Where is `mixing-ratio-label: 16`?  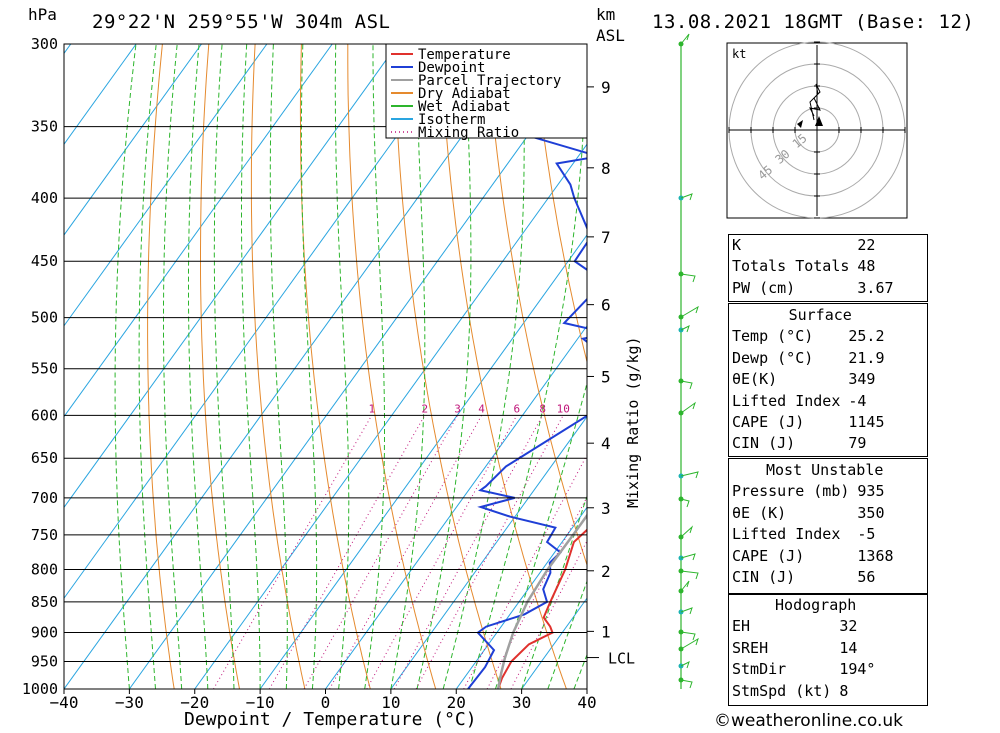 mixing-ratio-label: 16 is located at coordinates (607, 408).